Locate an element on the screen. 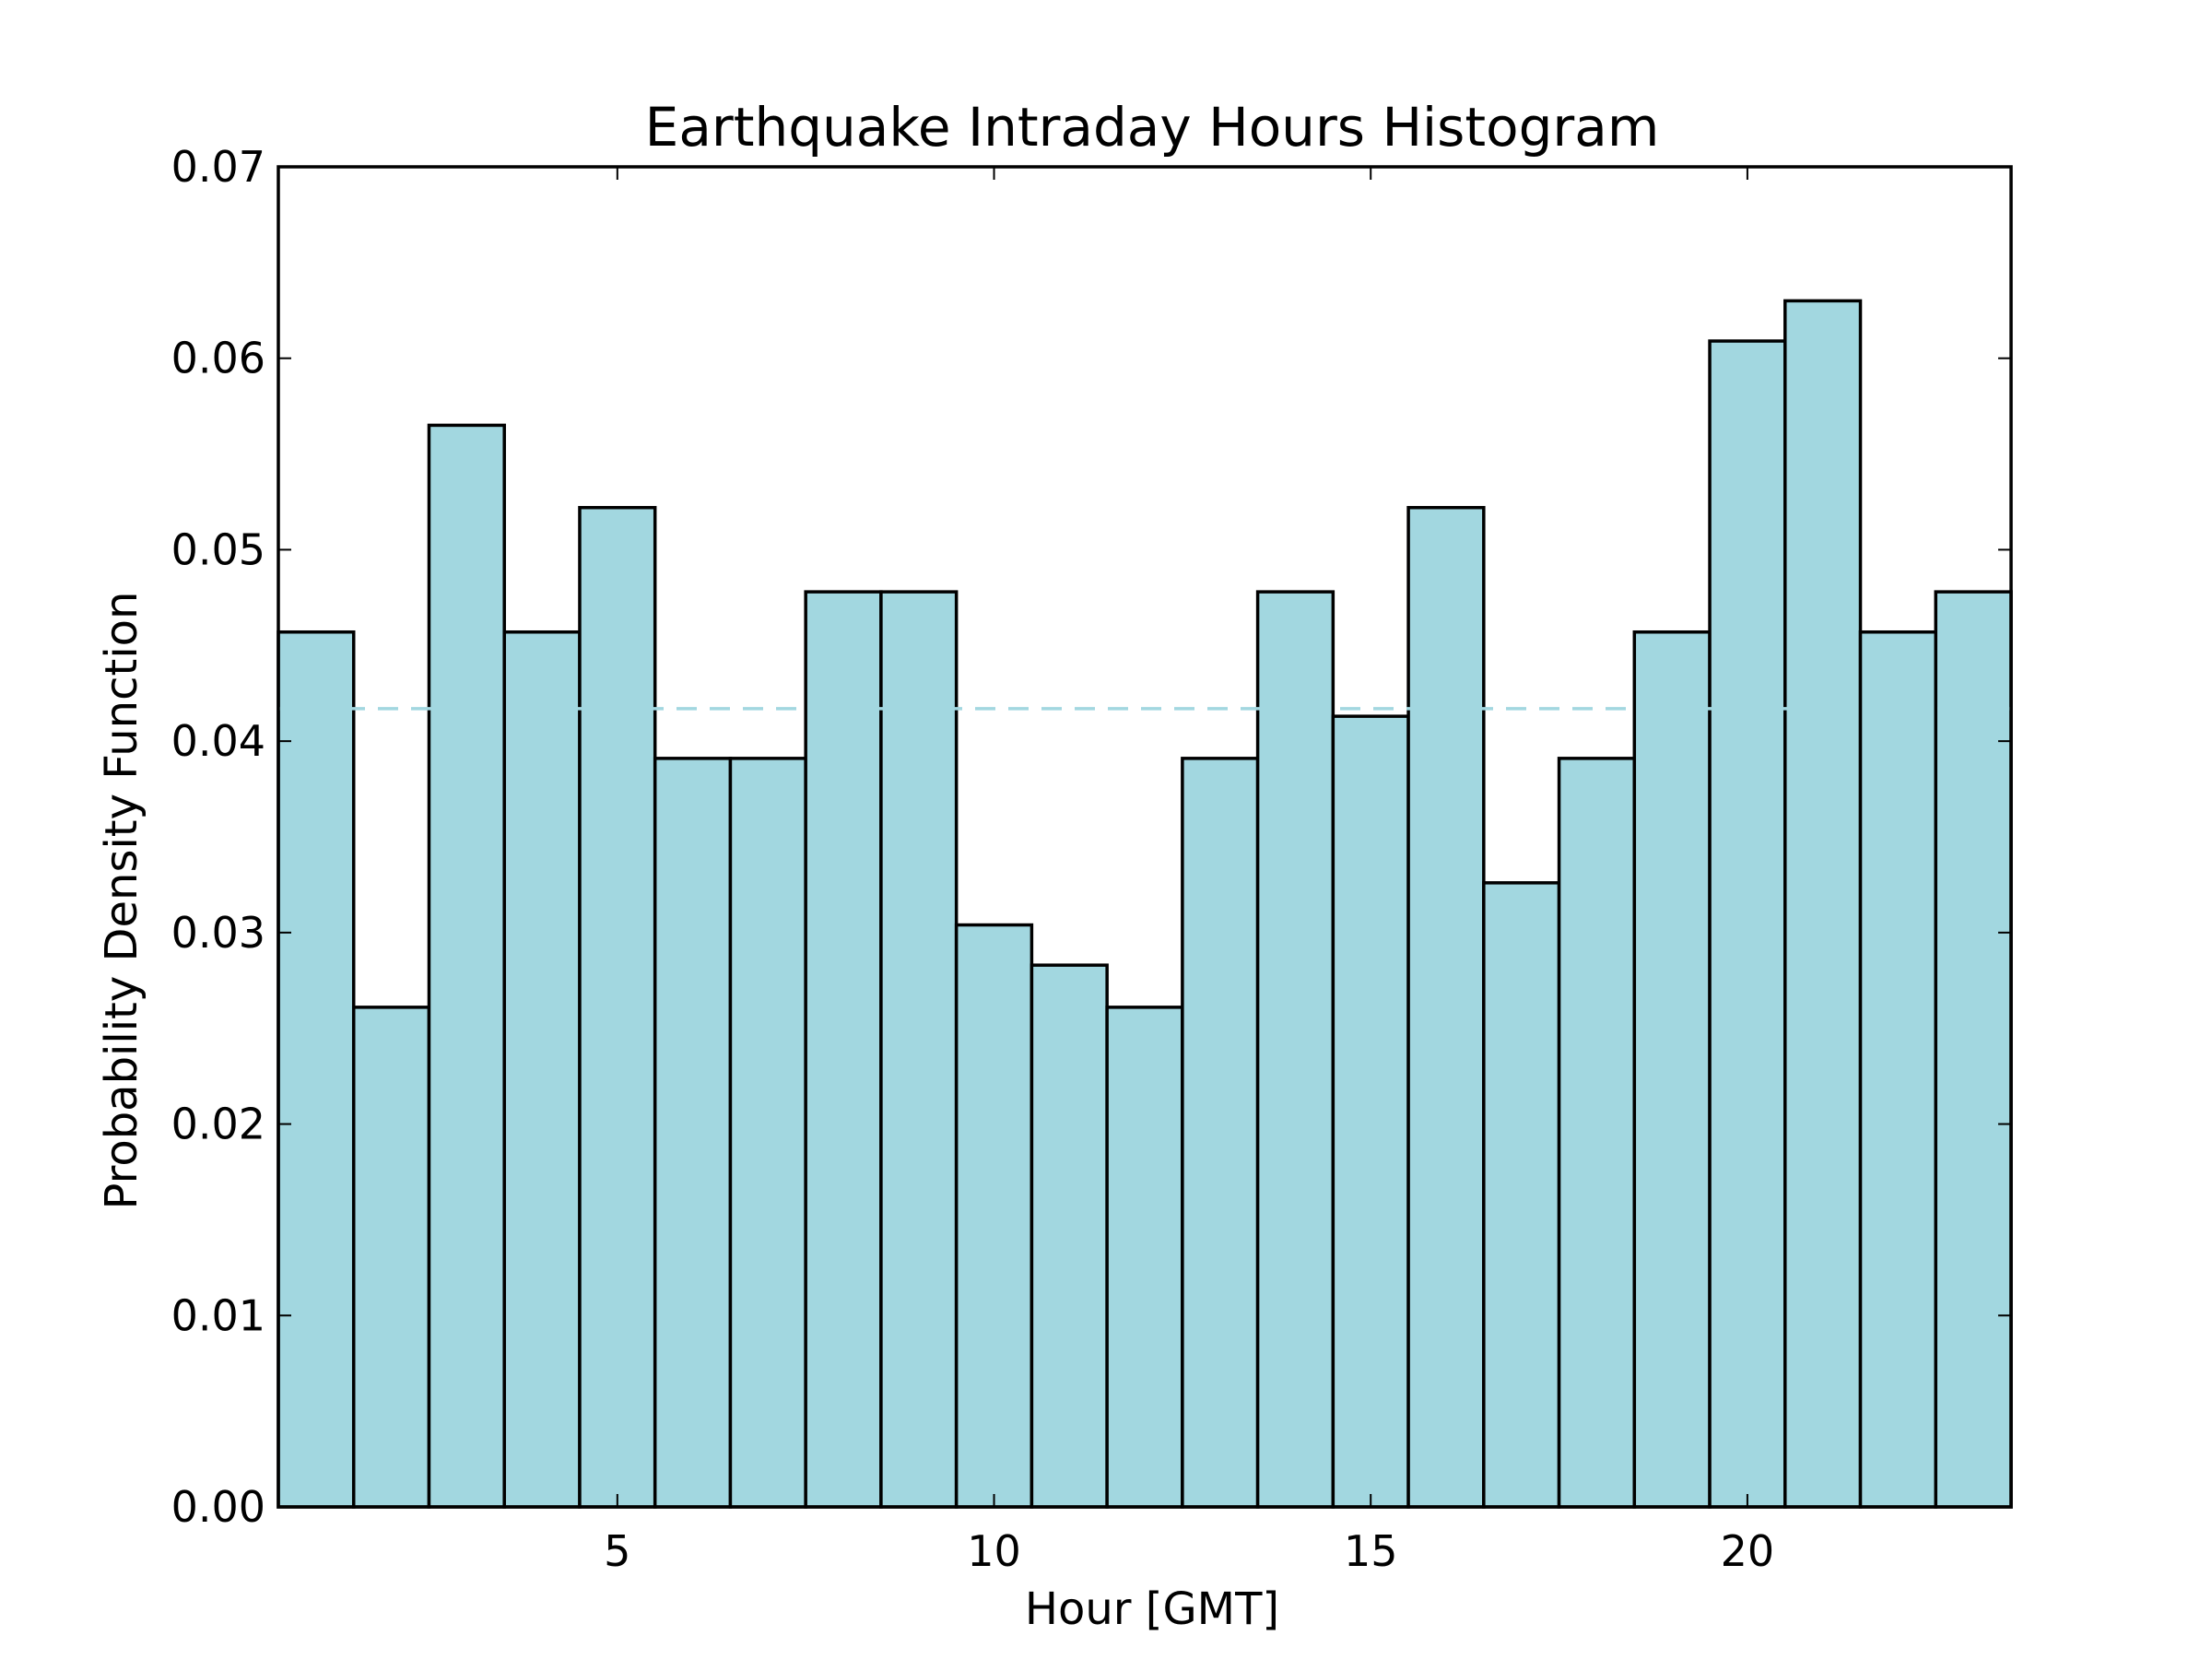 Image resolution: width=2212 pixels, height=1659 pixels. y-tick-label: 0.06 is located at coordinates (218, 358).